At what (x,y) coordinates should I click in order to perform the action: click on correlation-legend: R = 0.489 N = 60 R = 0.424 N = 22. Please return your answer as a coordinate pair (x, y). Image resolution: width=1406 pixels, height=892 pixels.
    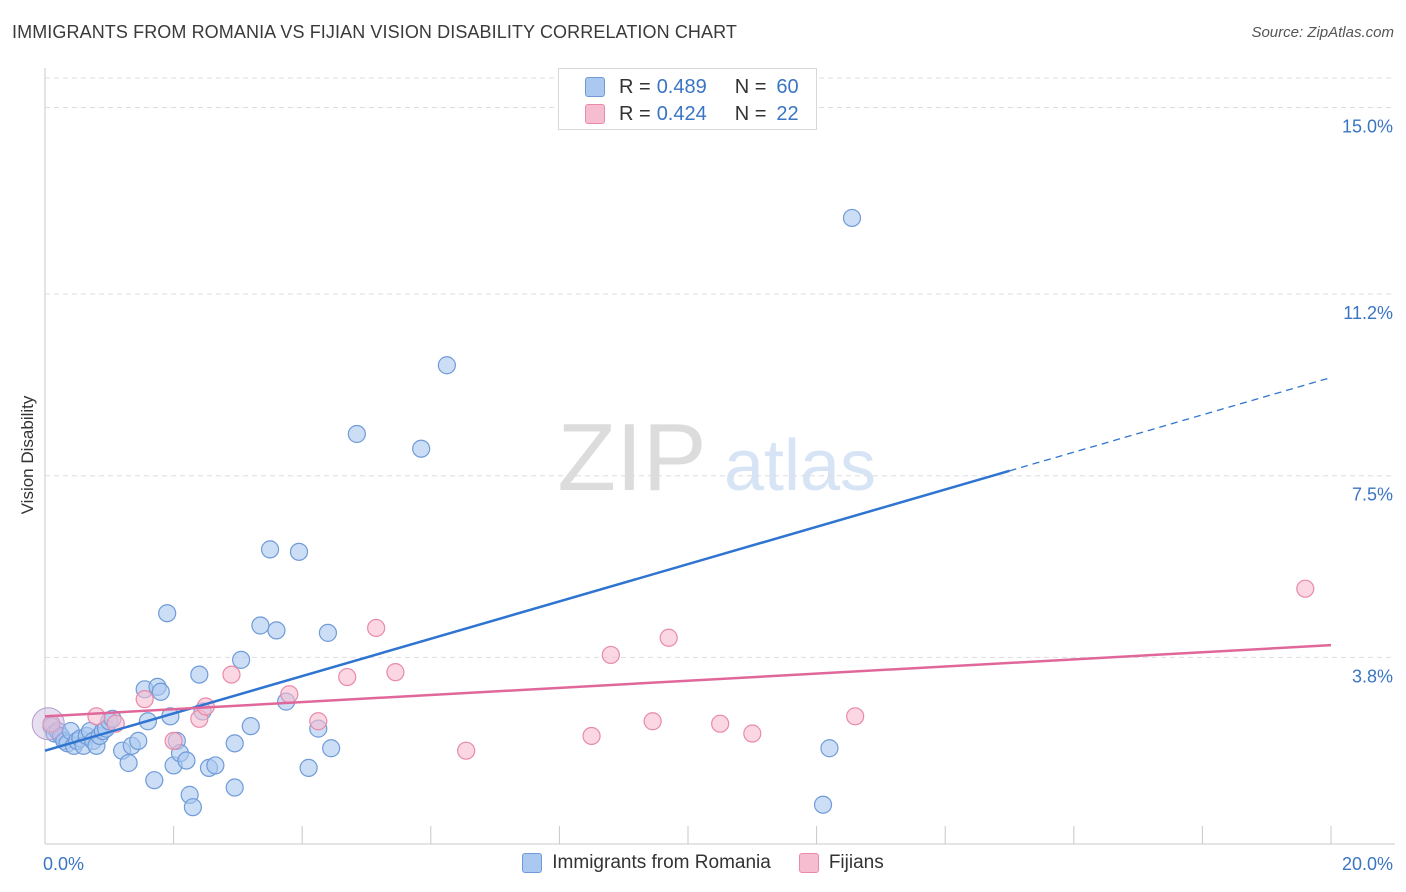
    Looking at the image, I should click on (687, 99).